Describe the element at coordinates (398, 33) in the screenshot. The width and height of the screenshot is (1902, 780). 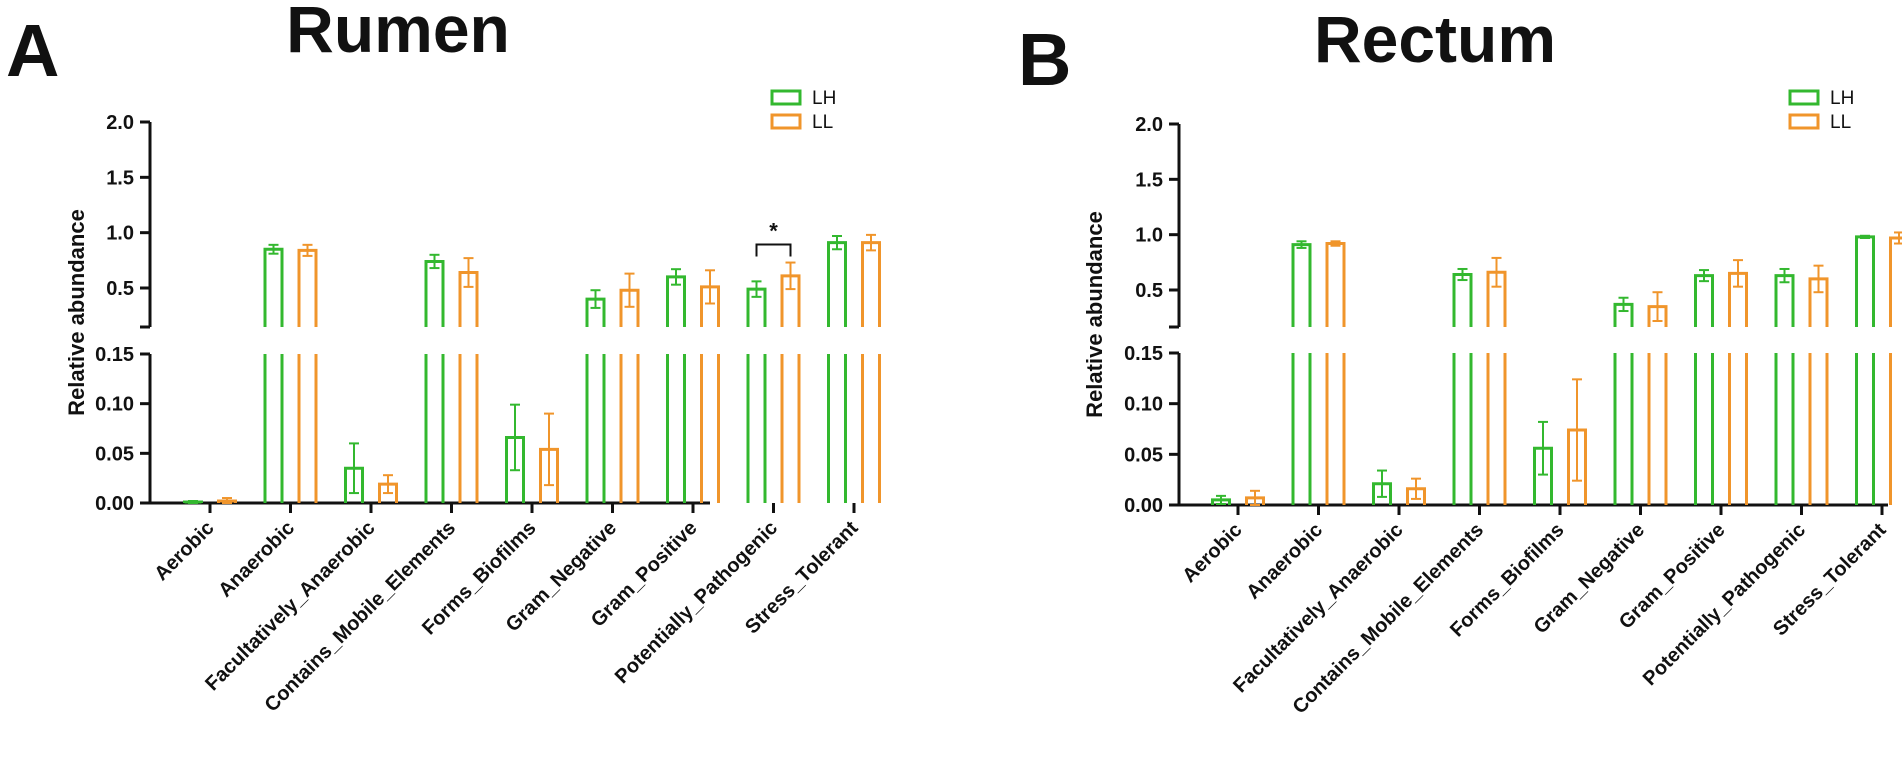
I see `panel-title: Rumen` at that location.